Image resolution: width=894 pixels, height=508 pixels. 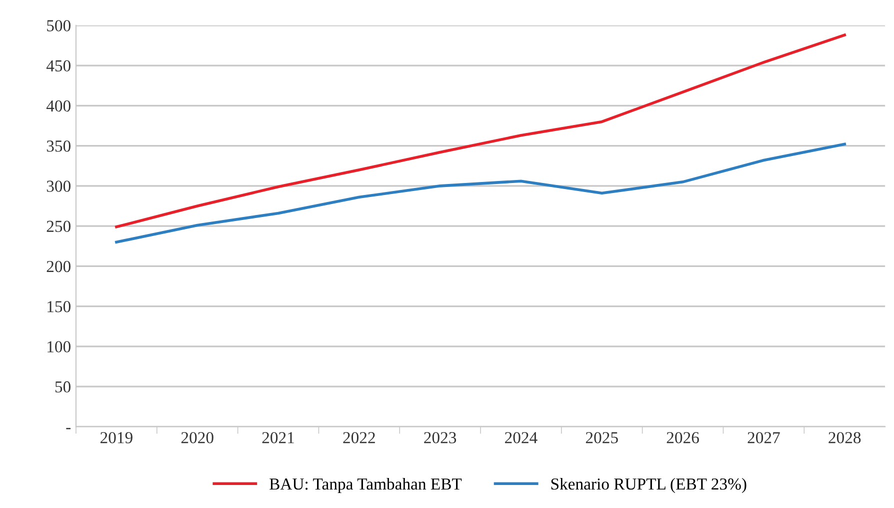 What do you see at coordinates (197, 438) in the screenshot?
I see `x-tick-label: 2020` at bounding box center [197, 438].